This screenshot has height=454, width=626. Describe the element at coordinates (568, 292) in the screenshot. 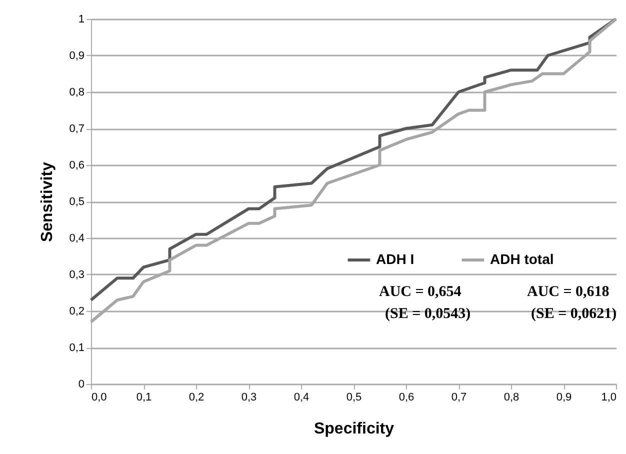

I see `annotation: AUC = 0,618` at that location.